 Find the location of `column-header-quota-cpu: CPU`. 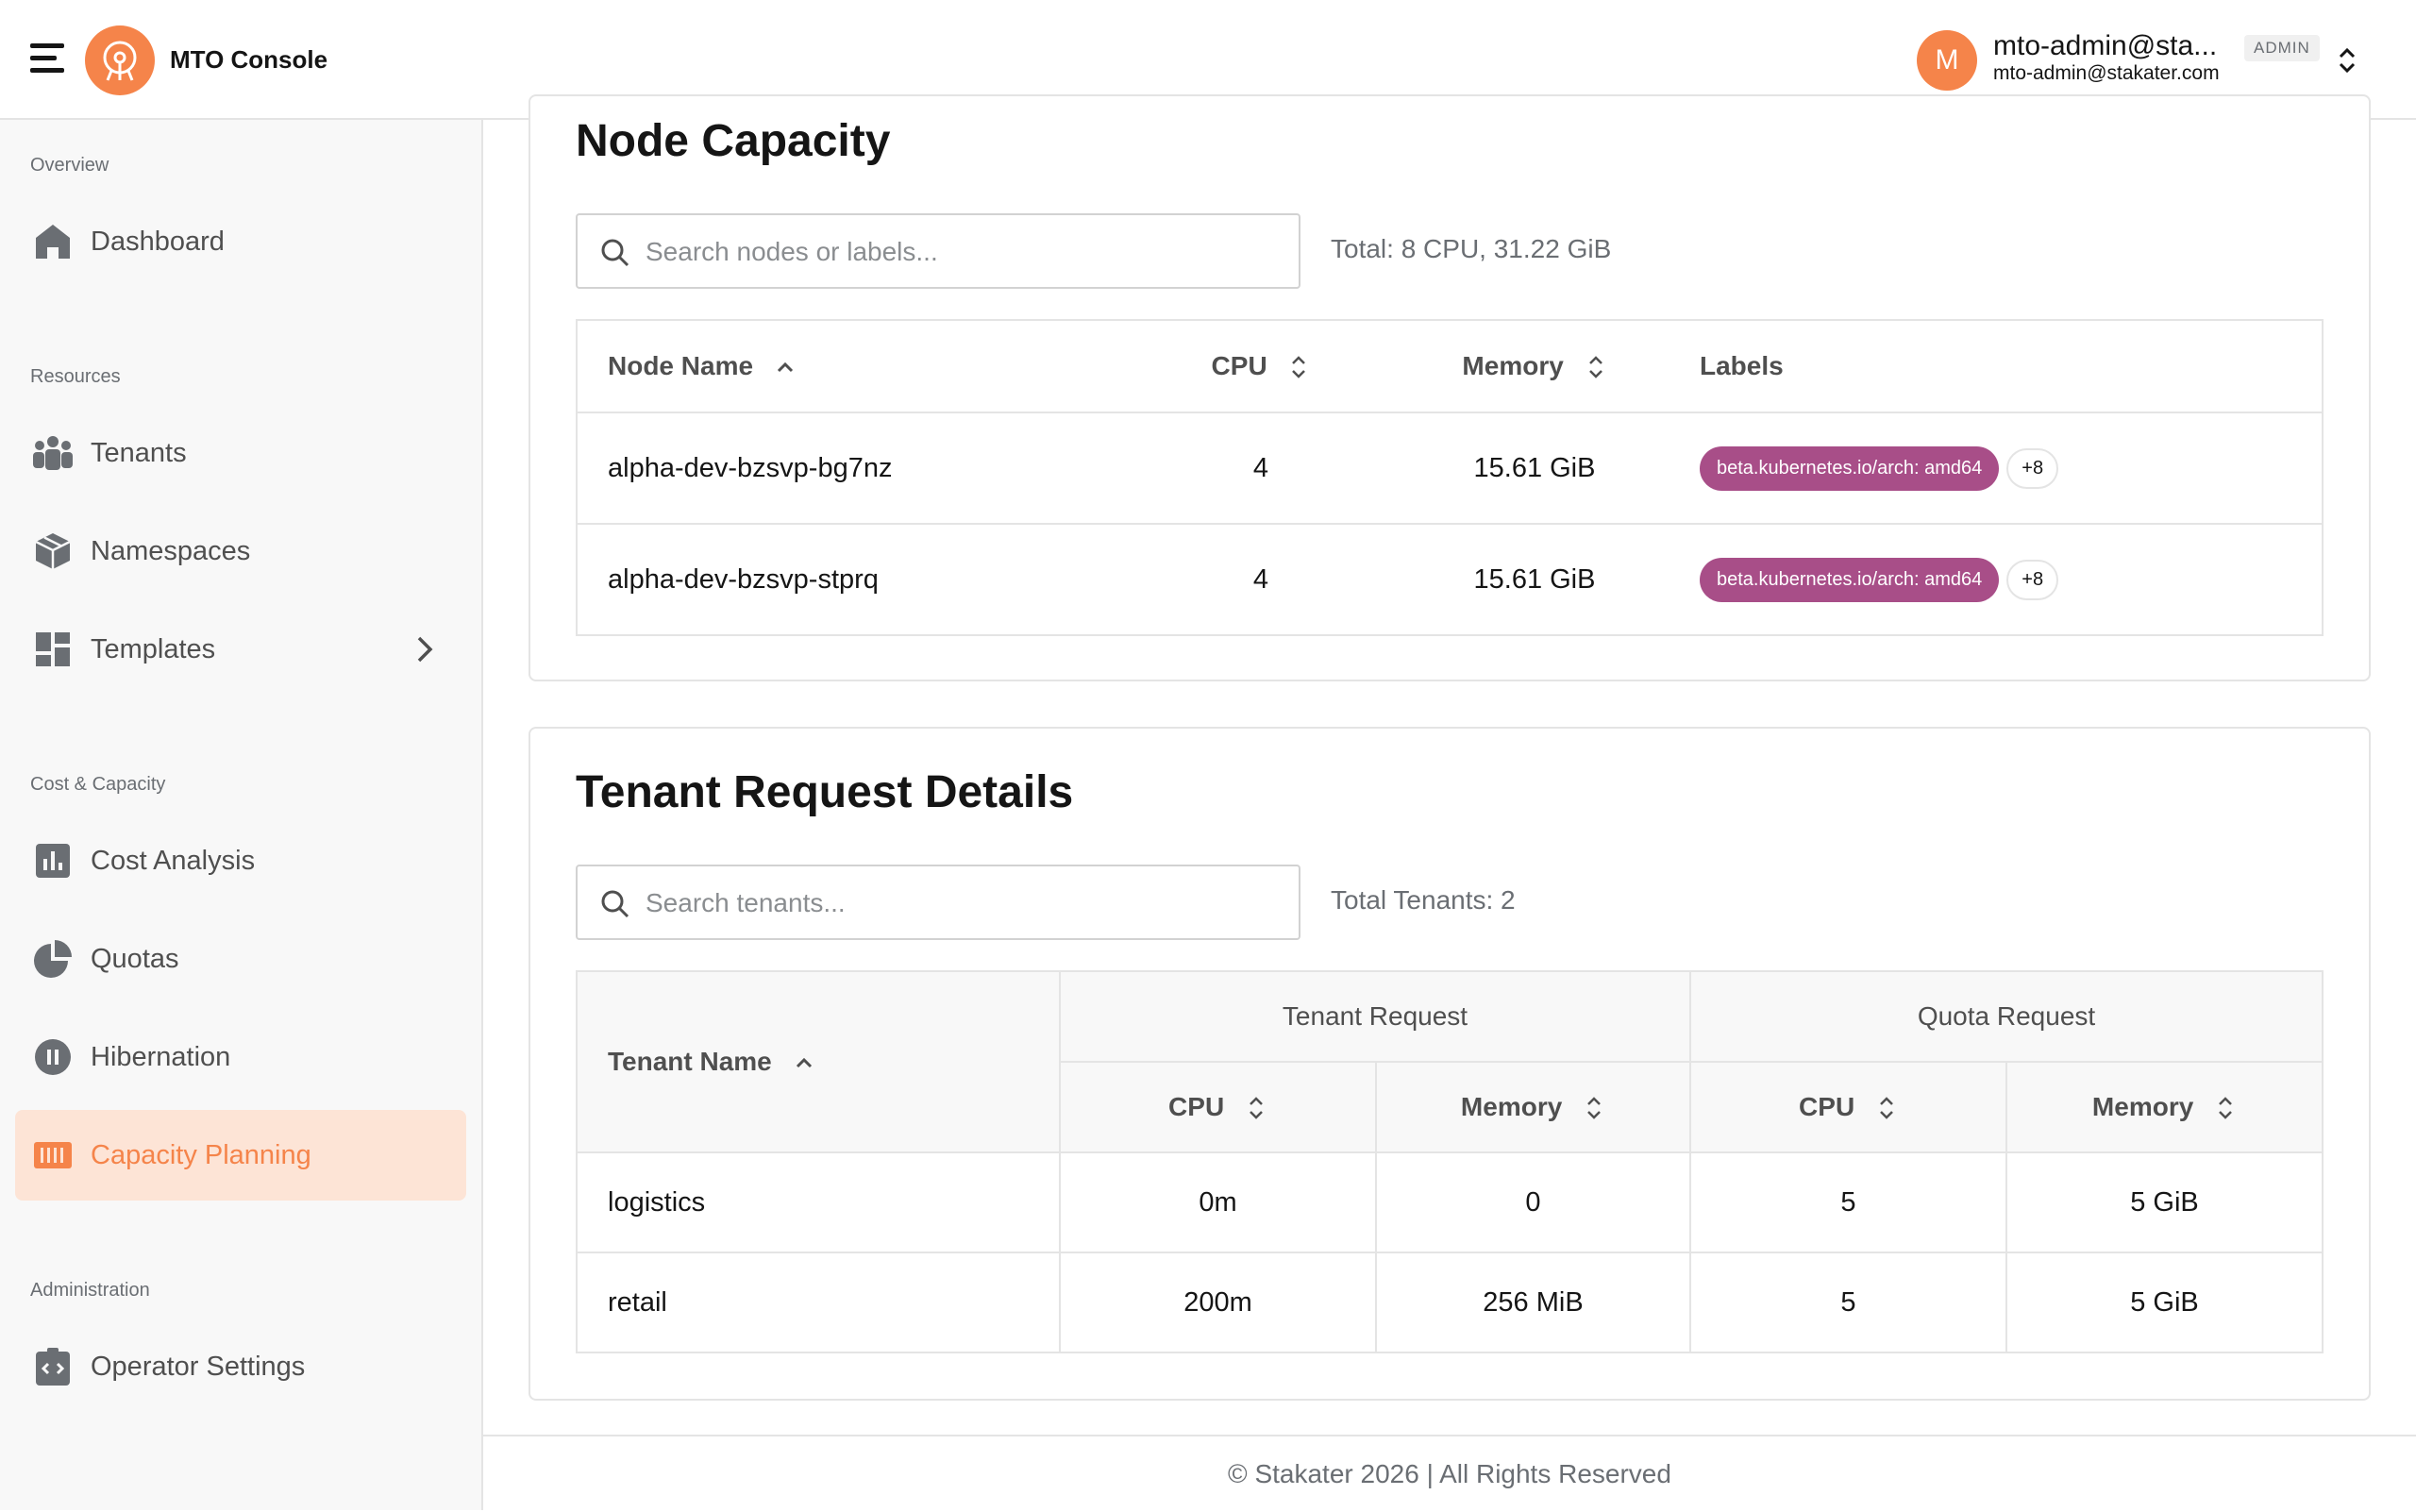

column-header-quota-cpu: CPU is located at coordinates (1848, 1107).